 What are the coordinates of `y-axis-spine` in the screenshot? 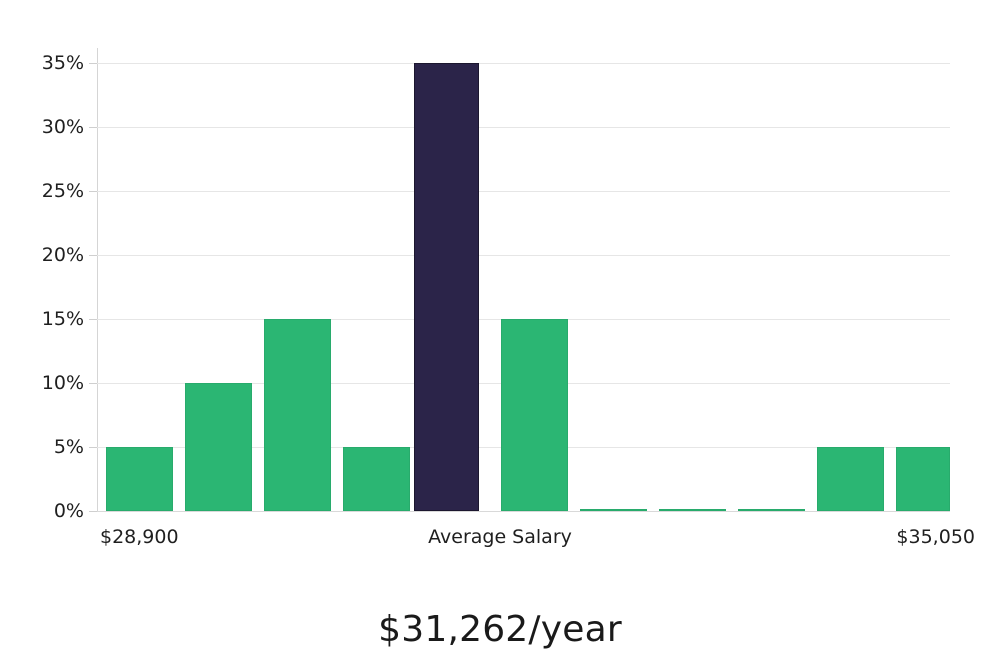 It's located at (97, 280).